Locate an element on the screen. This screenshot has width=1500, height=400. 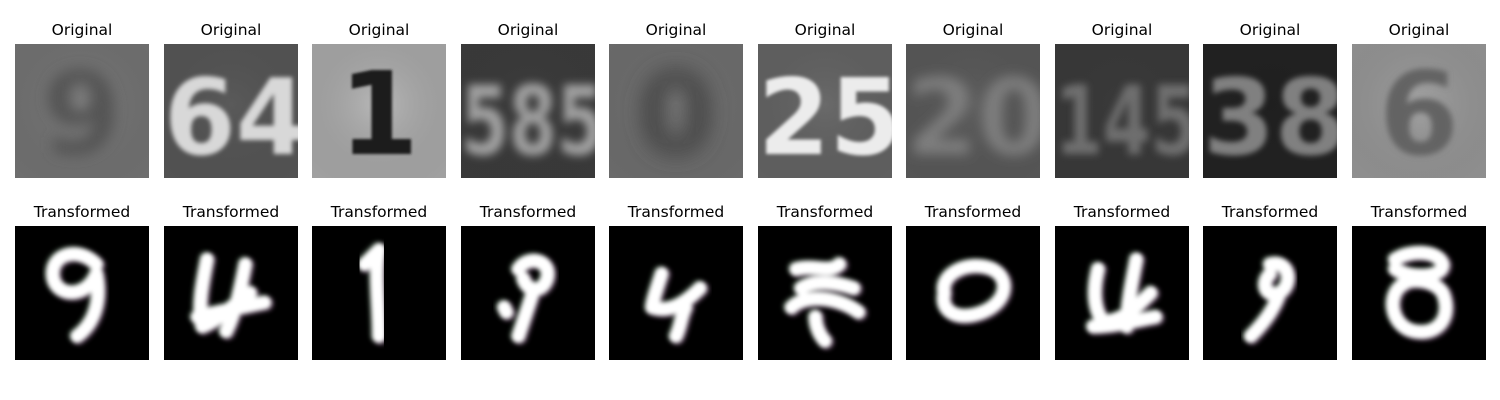
original-image: 585 is located at coordinates (528, 111).